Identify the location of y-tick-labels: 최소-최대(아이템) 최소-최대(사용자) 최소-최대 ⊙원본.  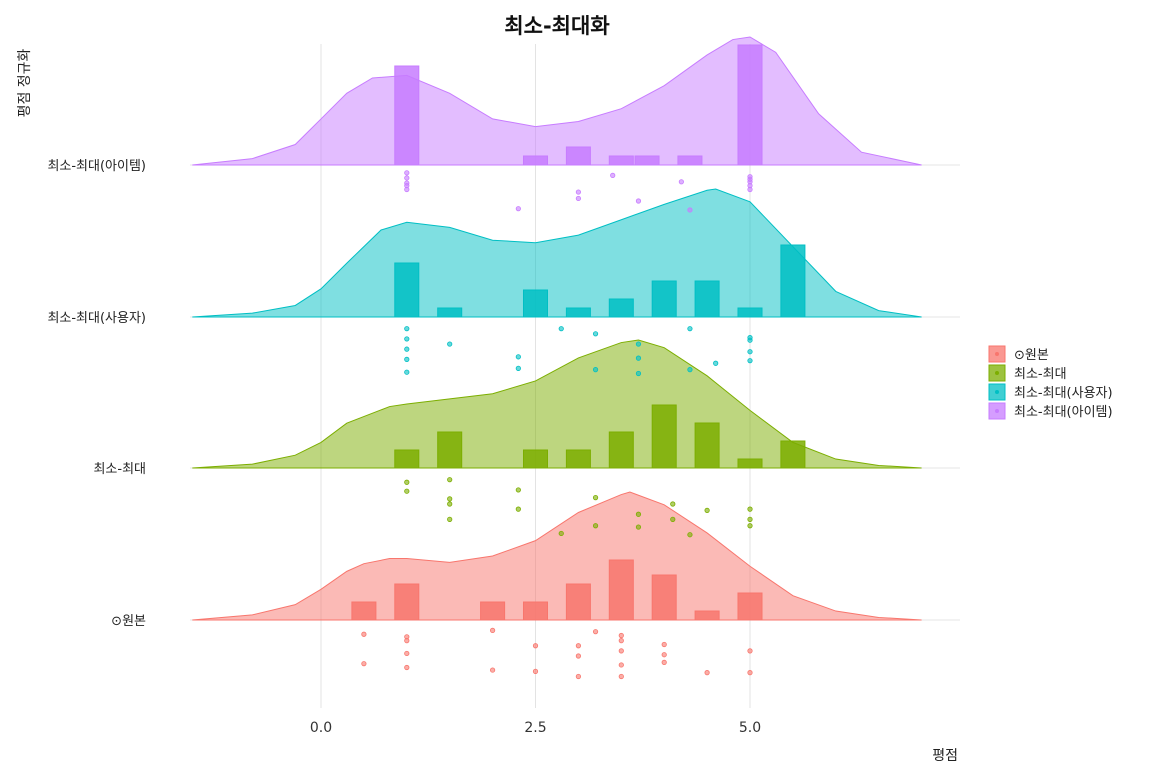
(96, 394).